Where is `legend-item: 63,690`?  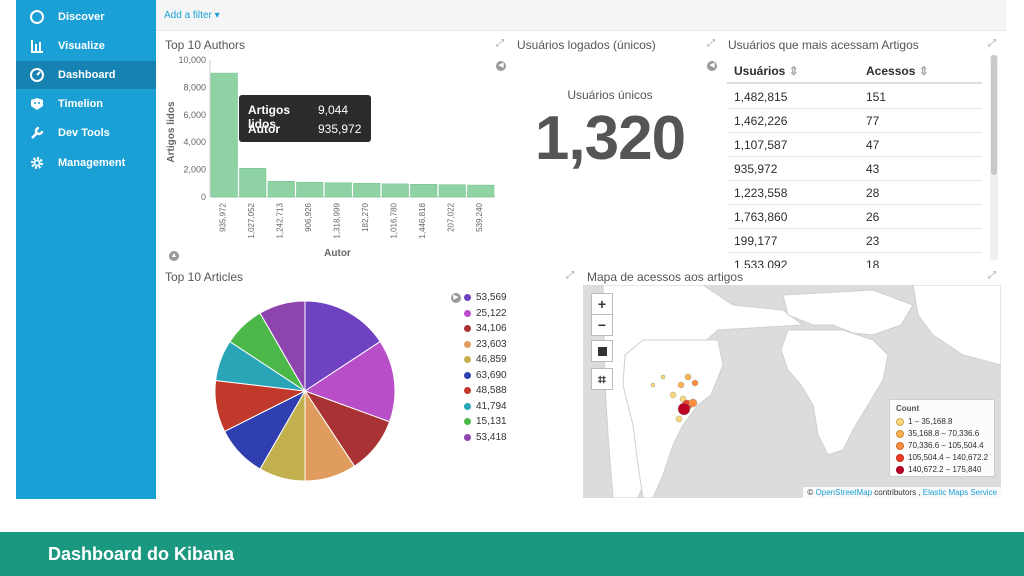
legend-item: 63,690 is located at coordinates (504, 375).